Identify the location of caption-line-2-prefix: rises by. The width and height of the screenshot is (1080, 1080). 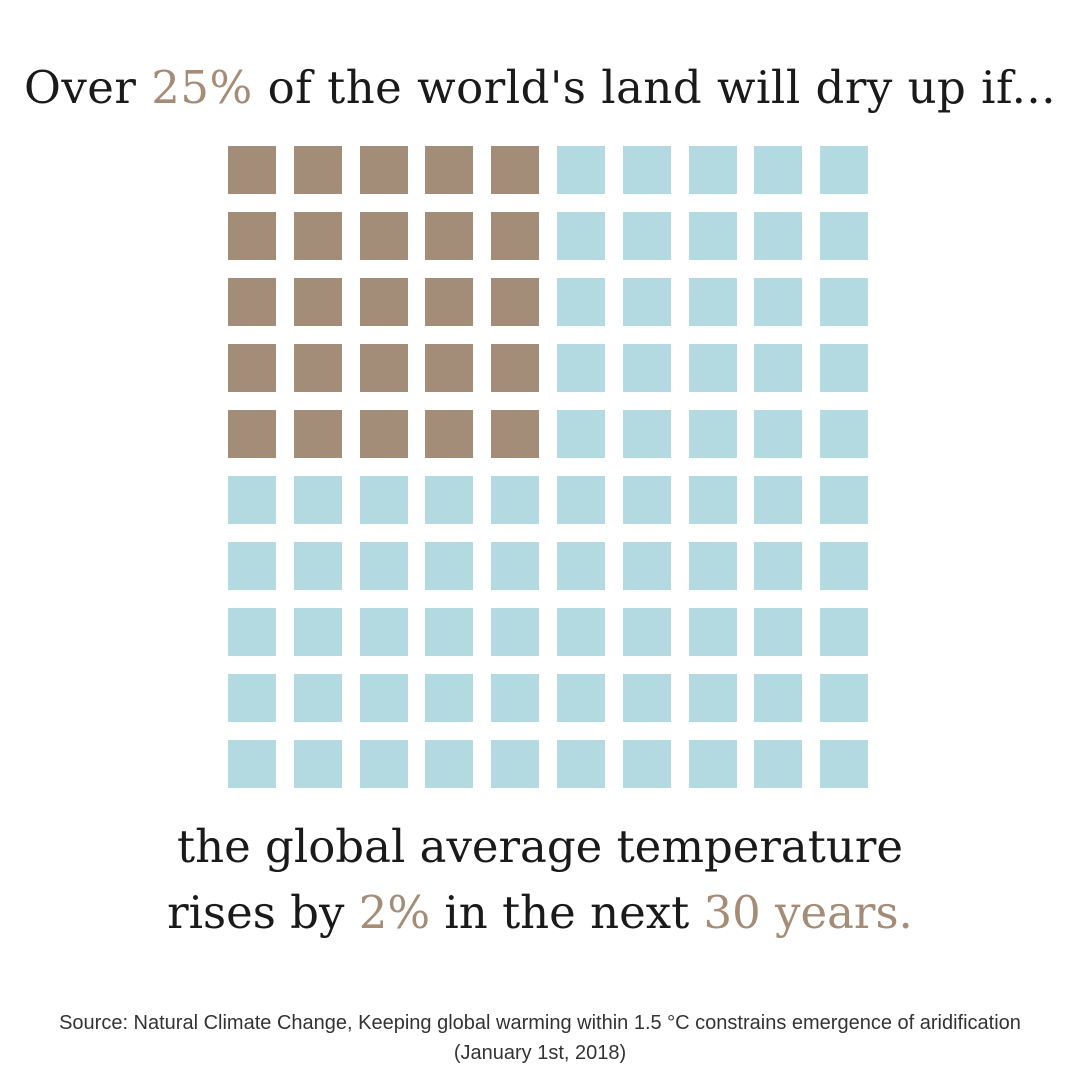
(263, 912).